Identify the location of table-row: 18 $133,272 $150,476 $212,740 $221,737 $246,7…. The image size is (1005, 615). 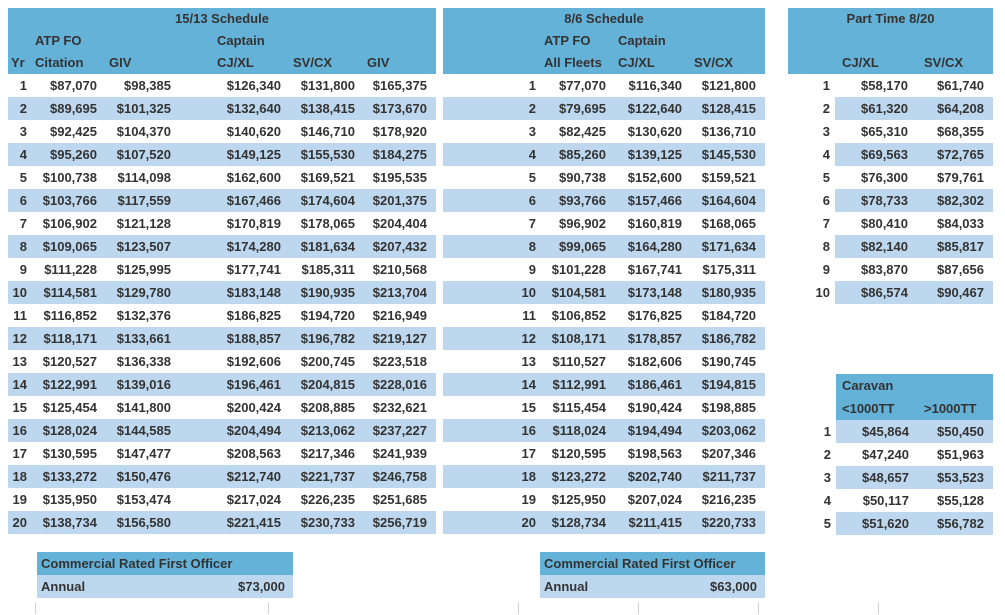
(222, 476).